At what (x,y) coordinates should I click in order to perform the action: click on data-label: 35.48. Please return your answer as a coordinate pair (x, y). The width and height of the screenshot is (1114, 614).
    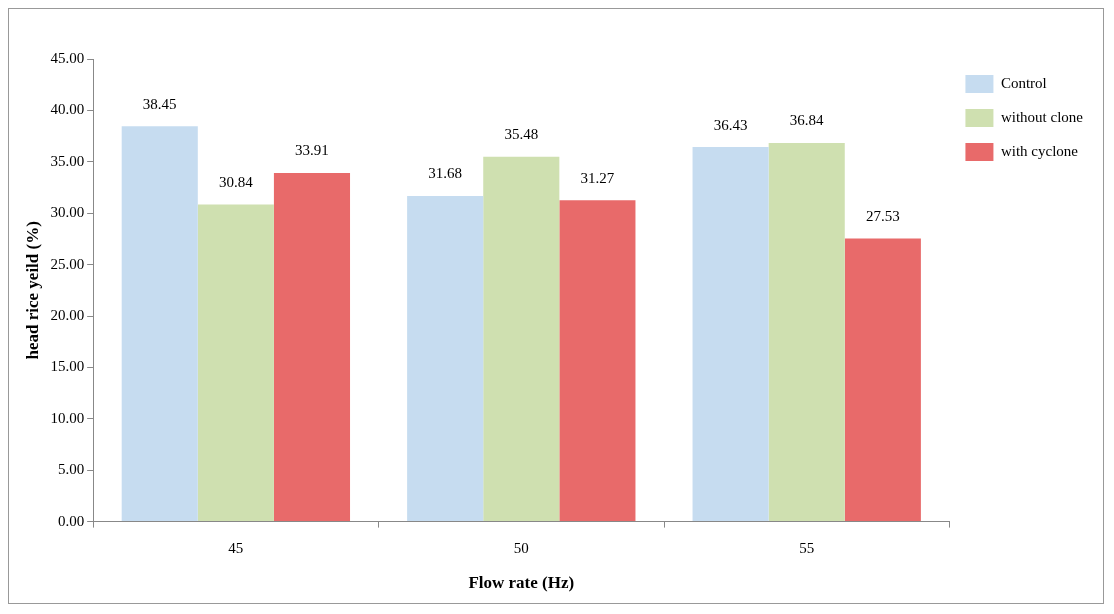
    Looking at the image, I should click on (521, 134).